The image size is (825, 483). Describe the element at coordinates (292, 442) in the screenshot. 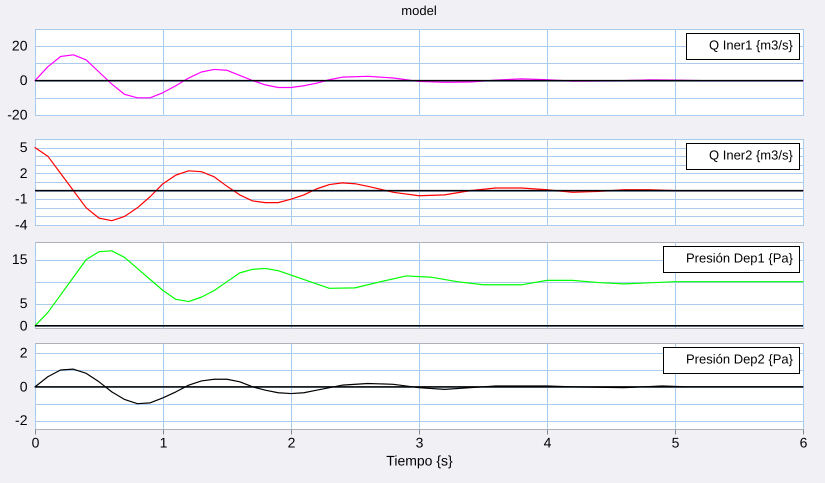

I see `x-tick-label: 2` at that location.